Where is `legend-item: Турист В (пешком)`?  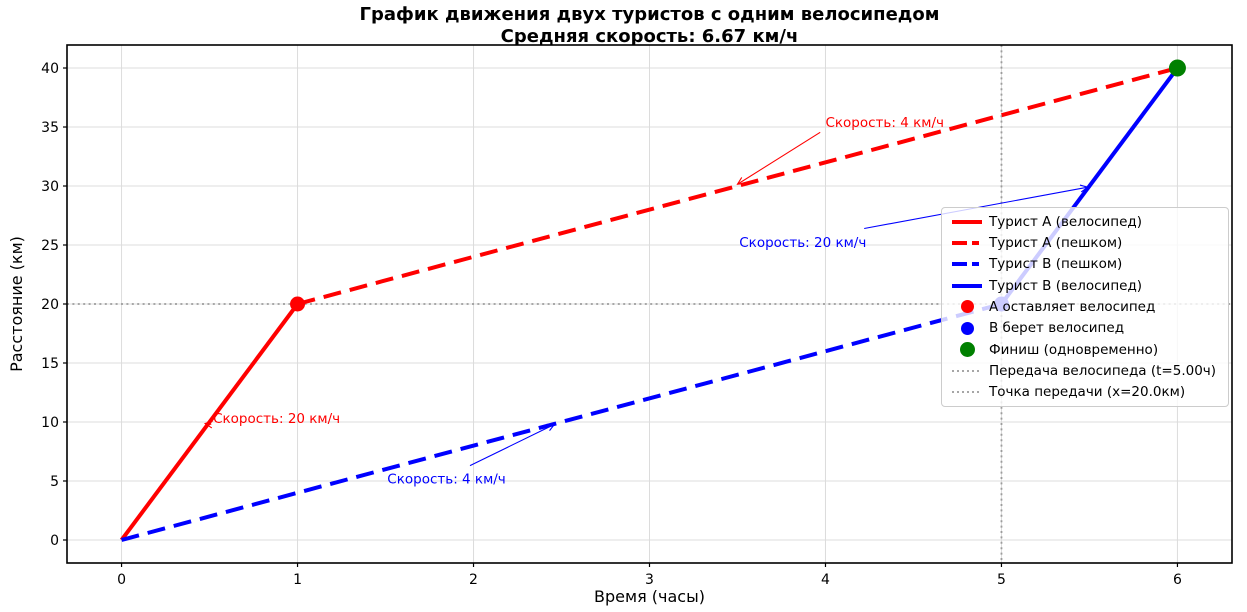 legend-item: Турист В (пешком) is located at coordinates (1085, 264).